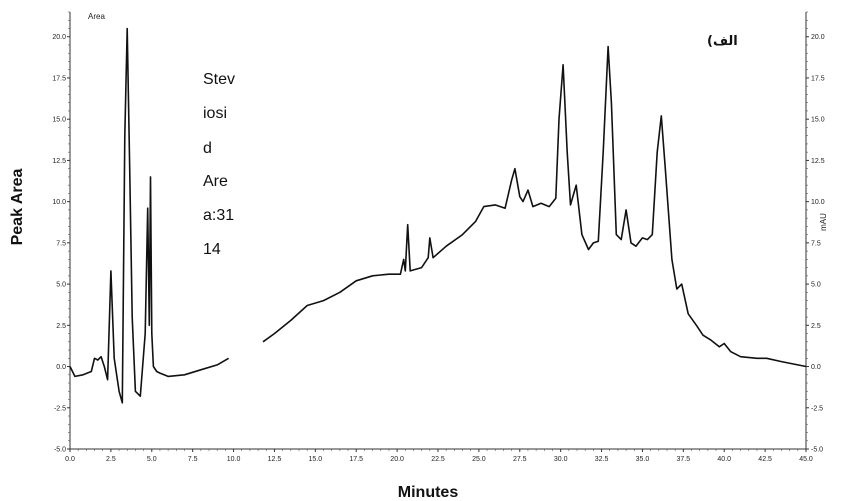  I want to click on annotation-line: Stev, so click(219, 79).